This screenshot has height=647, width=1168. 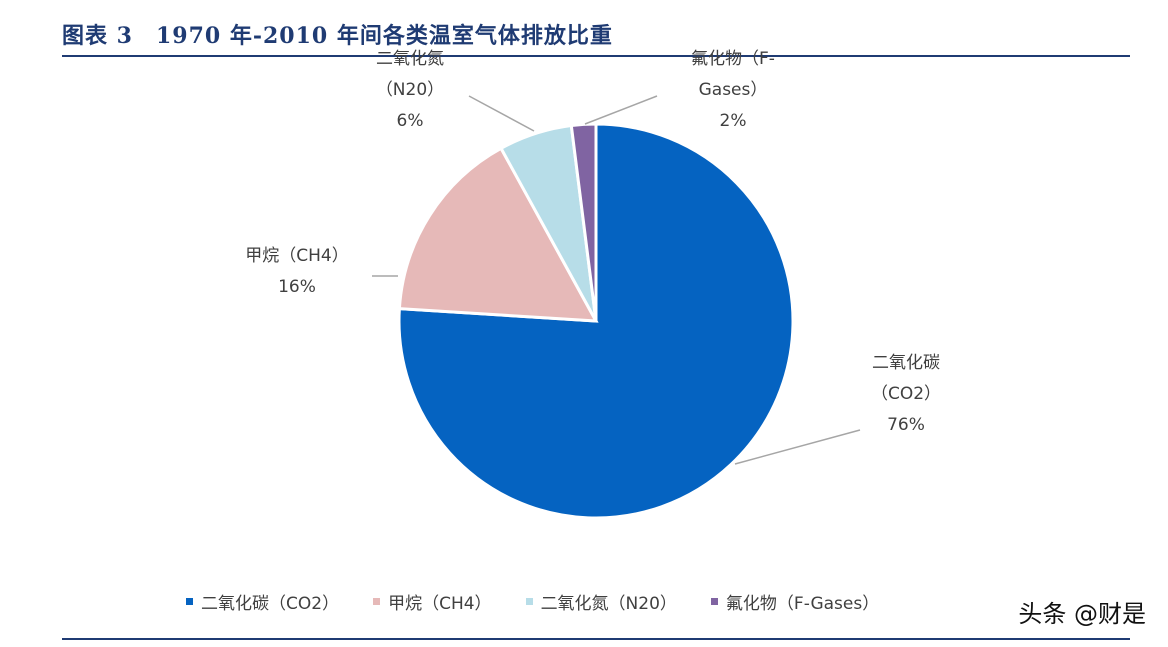 I want to click on watermark-text: 头条 @财是, so click(x=1082, y=614).